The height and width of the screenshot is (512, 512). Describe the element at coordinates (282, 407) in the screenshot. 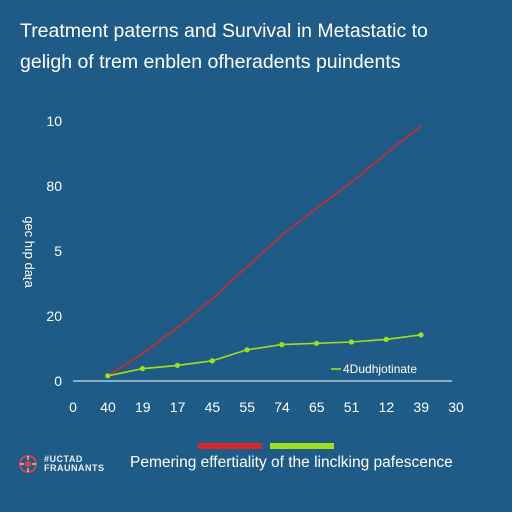

I see `x-tick-label: 74` at that location.